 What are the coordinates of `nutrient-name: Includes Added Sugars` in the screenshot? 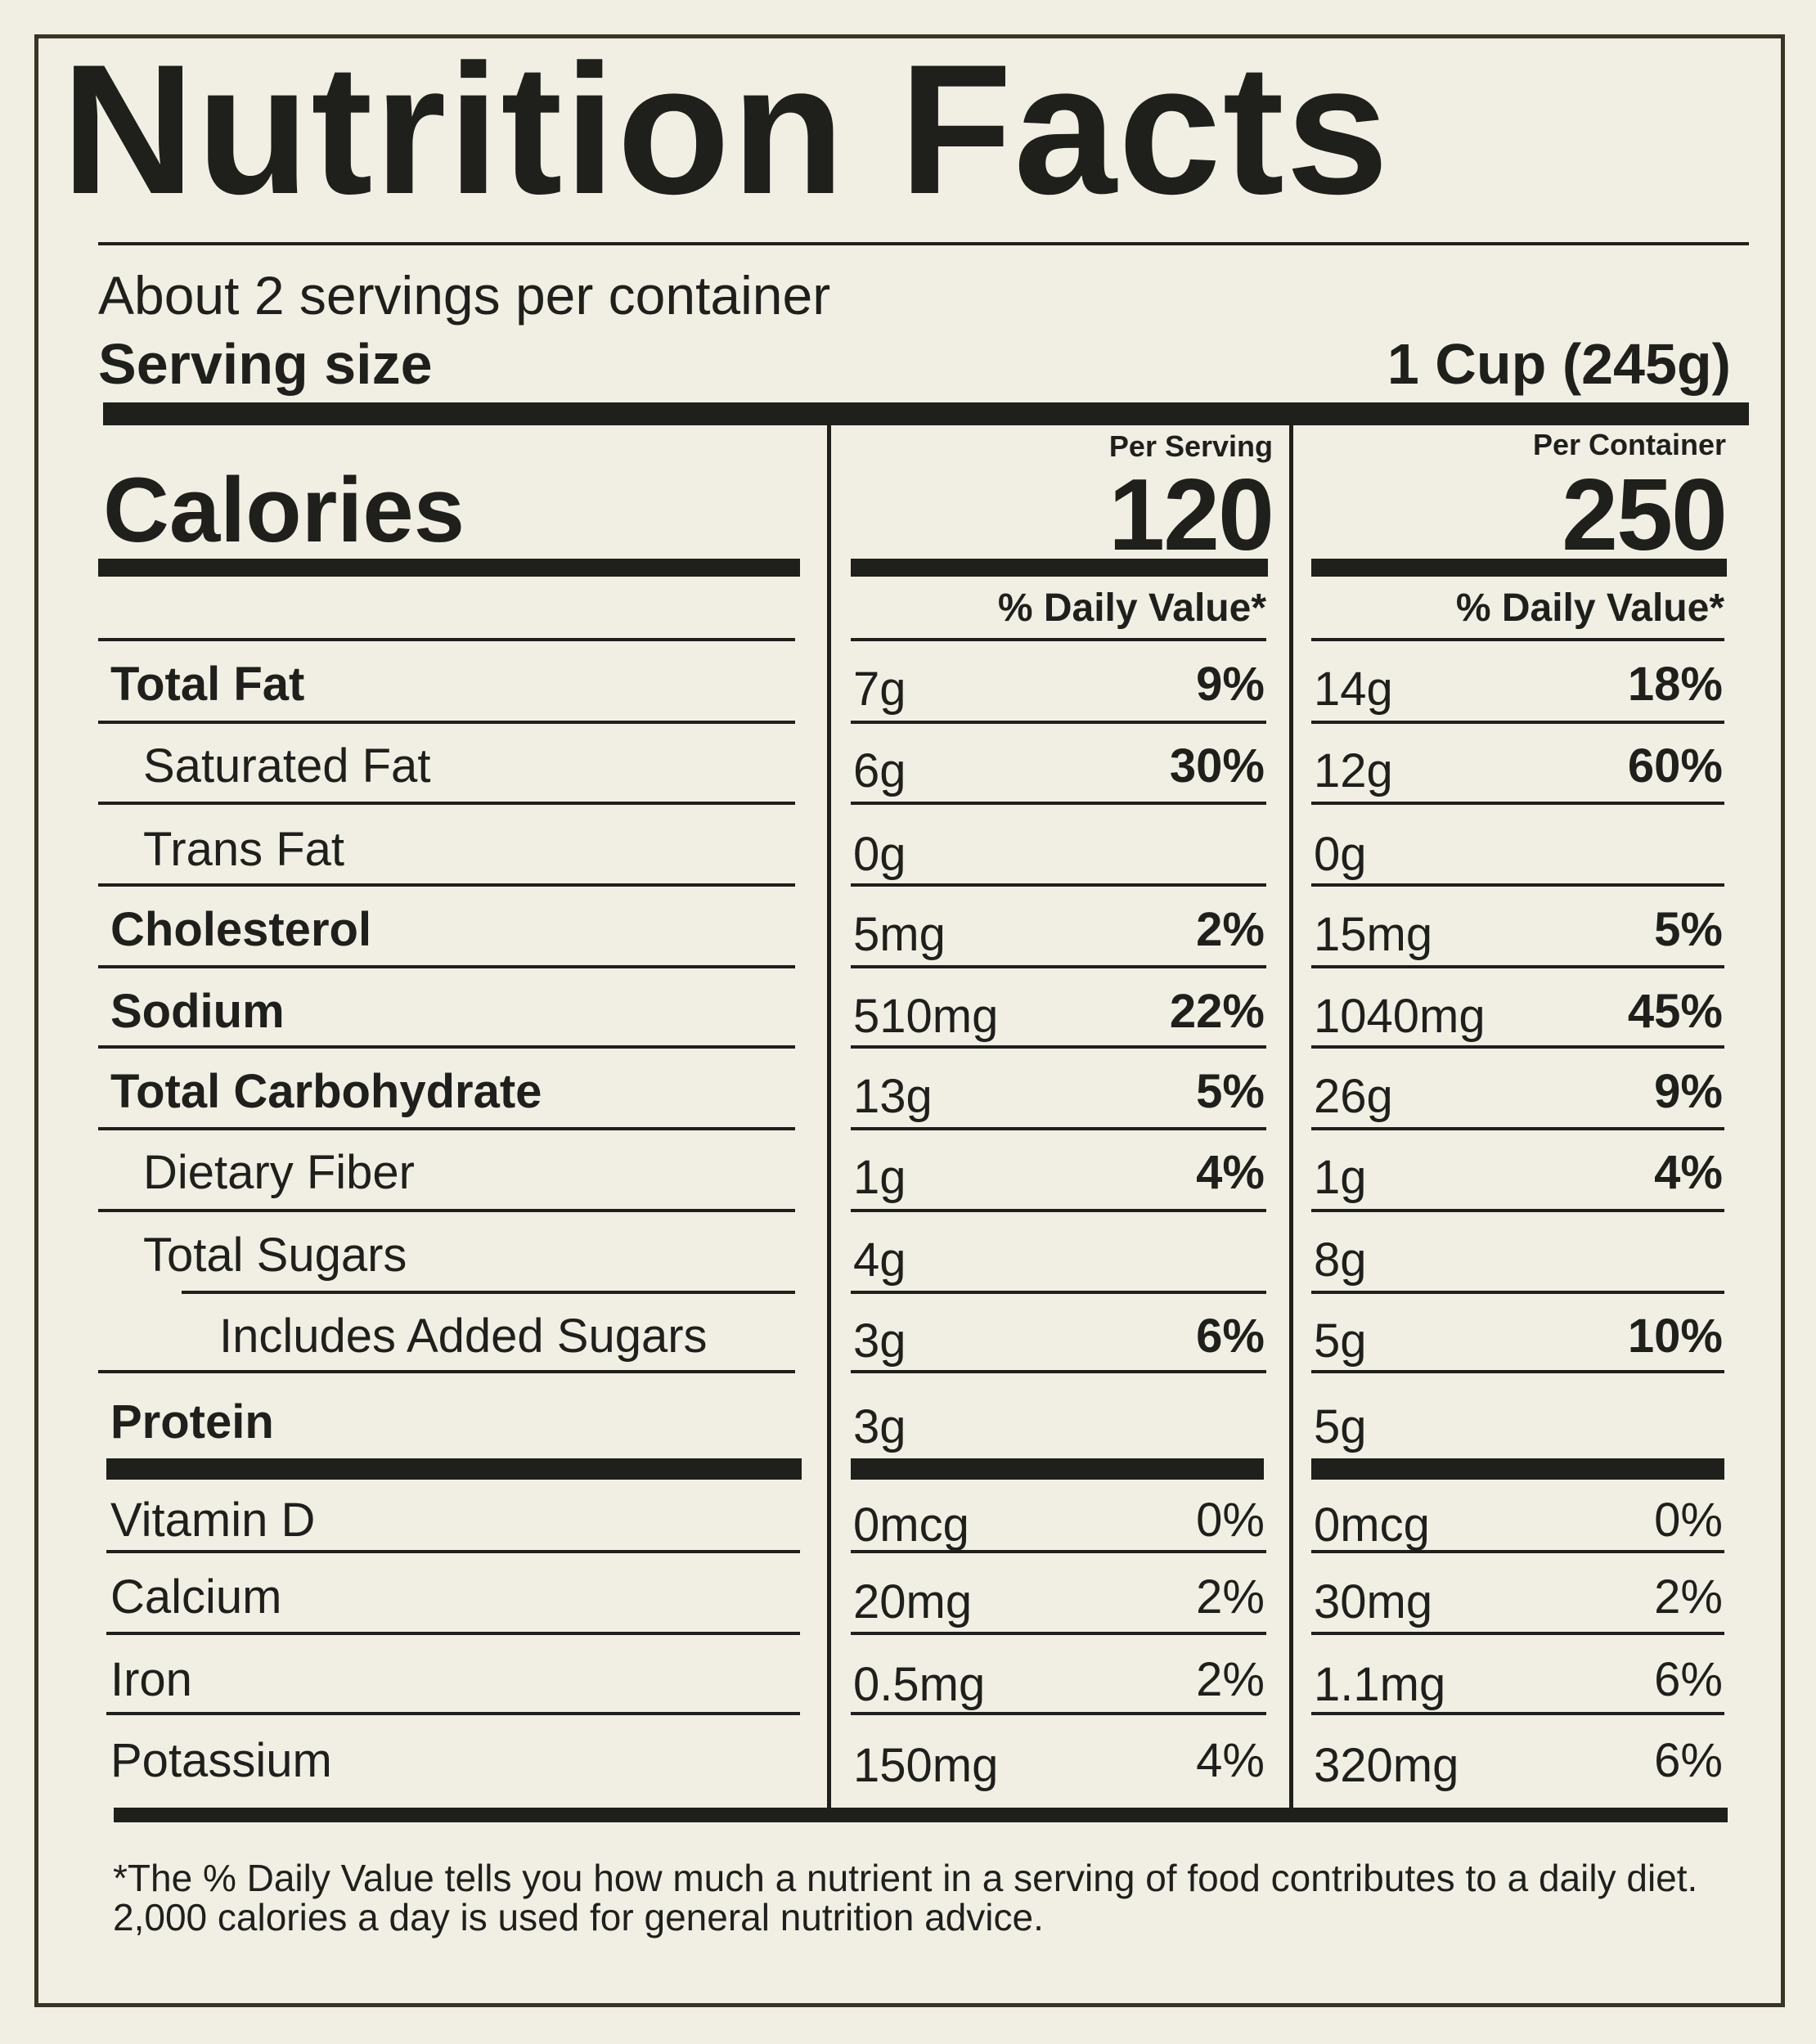 It's located at (463, 1336).